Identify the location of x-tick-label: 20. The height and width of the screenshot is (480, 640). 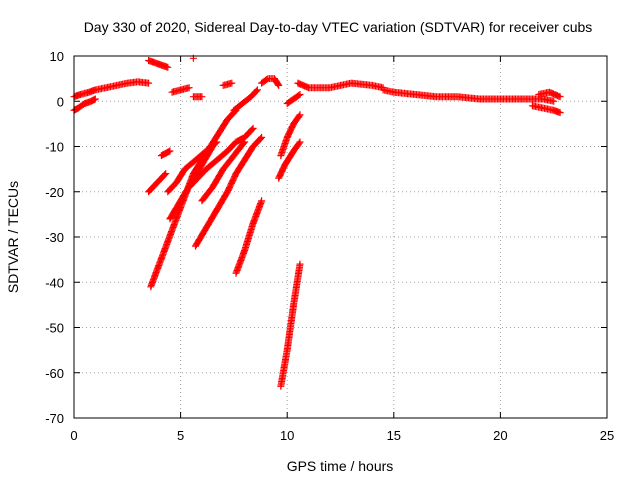
(500, 435).